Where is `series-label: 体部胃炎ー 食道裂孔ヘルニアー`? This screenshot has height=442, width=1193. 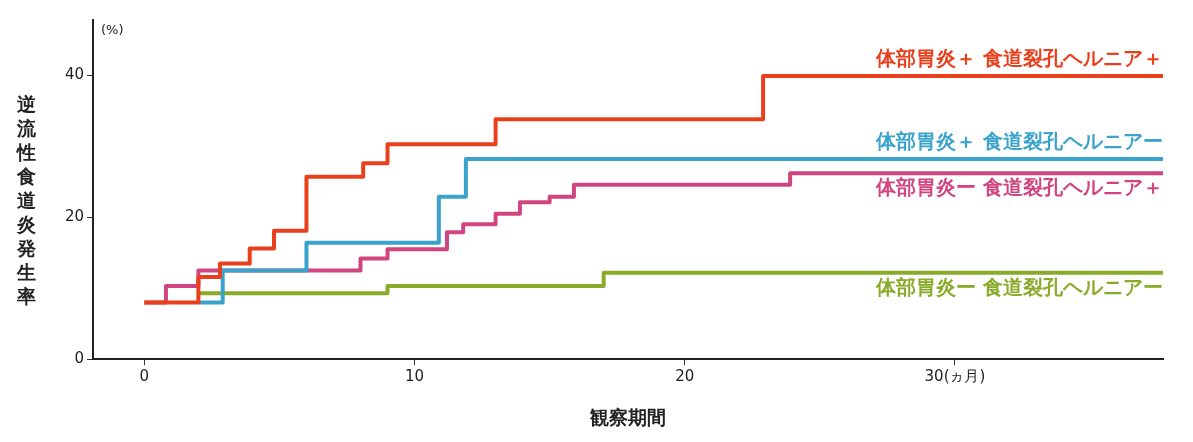 series-label: 体部胃炎ー 食道裂孔ヘルニアー is located at coordinates (1019, 286).